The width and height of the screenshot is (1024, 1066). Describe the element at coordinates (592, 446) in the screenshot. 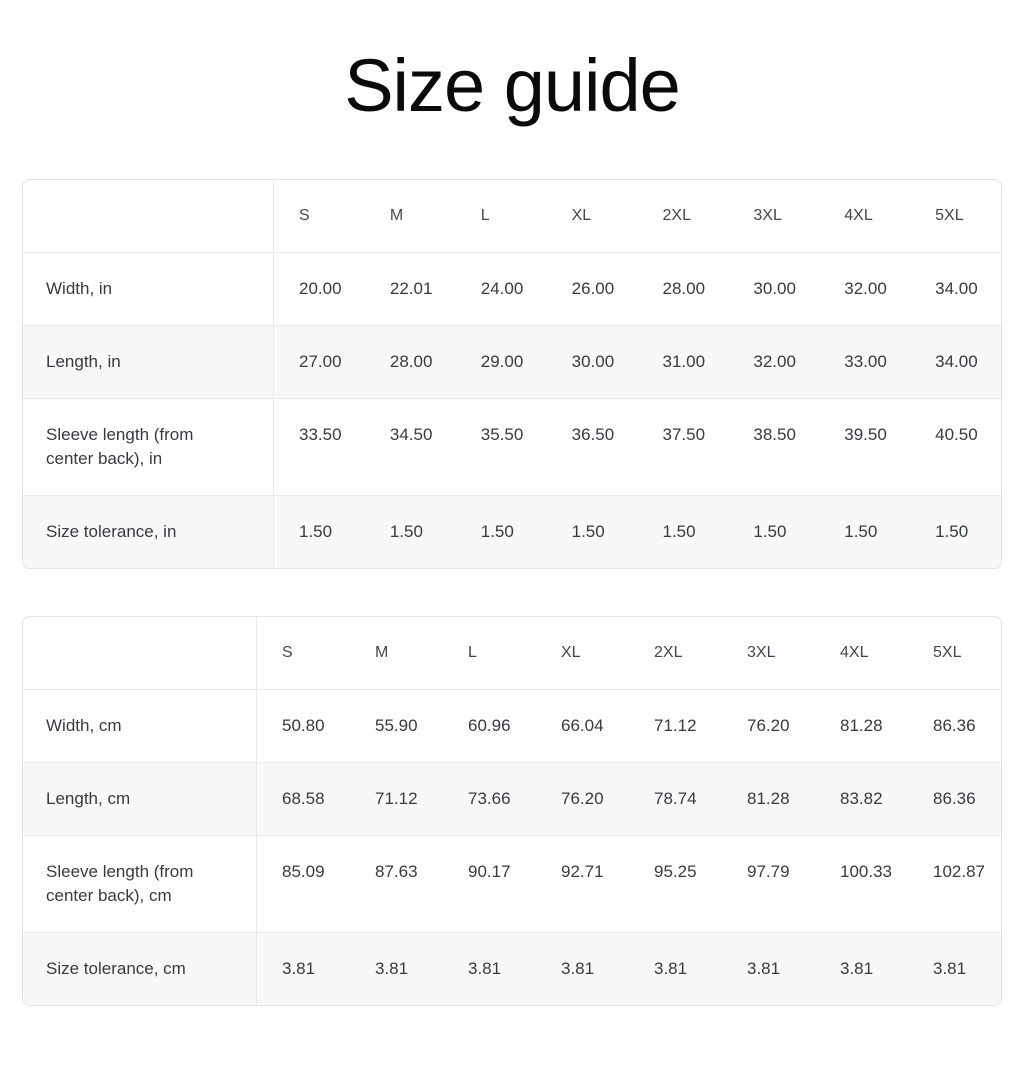

I see `cell-value: 36.50` at that location.